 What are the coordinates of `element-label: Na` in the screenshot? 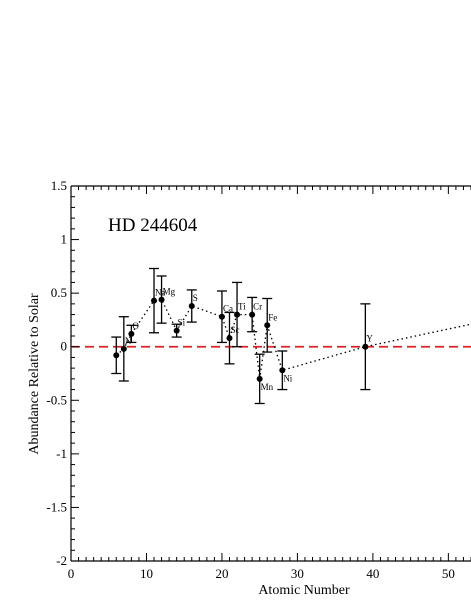 It's located at (160, 293).